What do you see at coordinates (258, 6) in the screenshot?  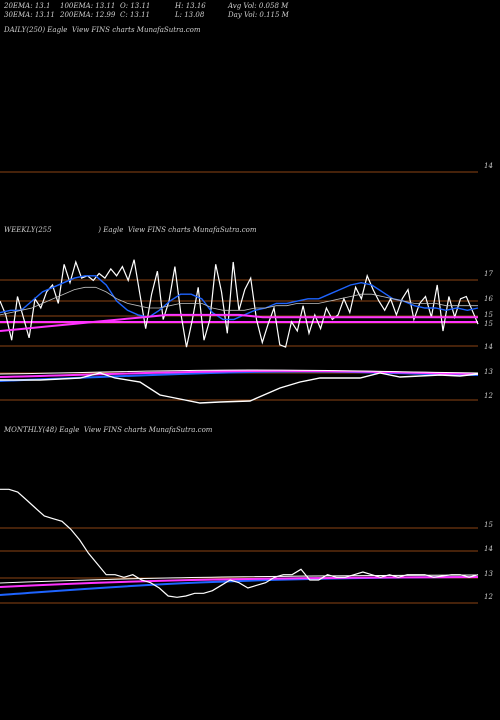 I see `avg-vol-readout: Avg Vol: 0.058 M` at bounding box center [258, 6].